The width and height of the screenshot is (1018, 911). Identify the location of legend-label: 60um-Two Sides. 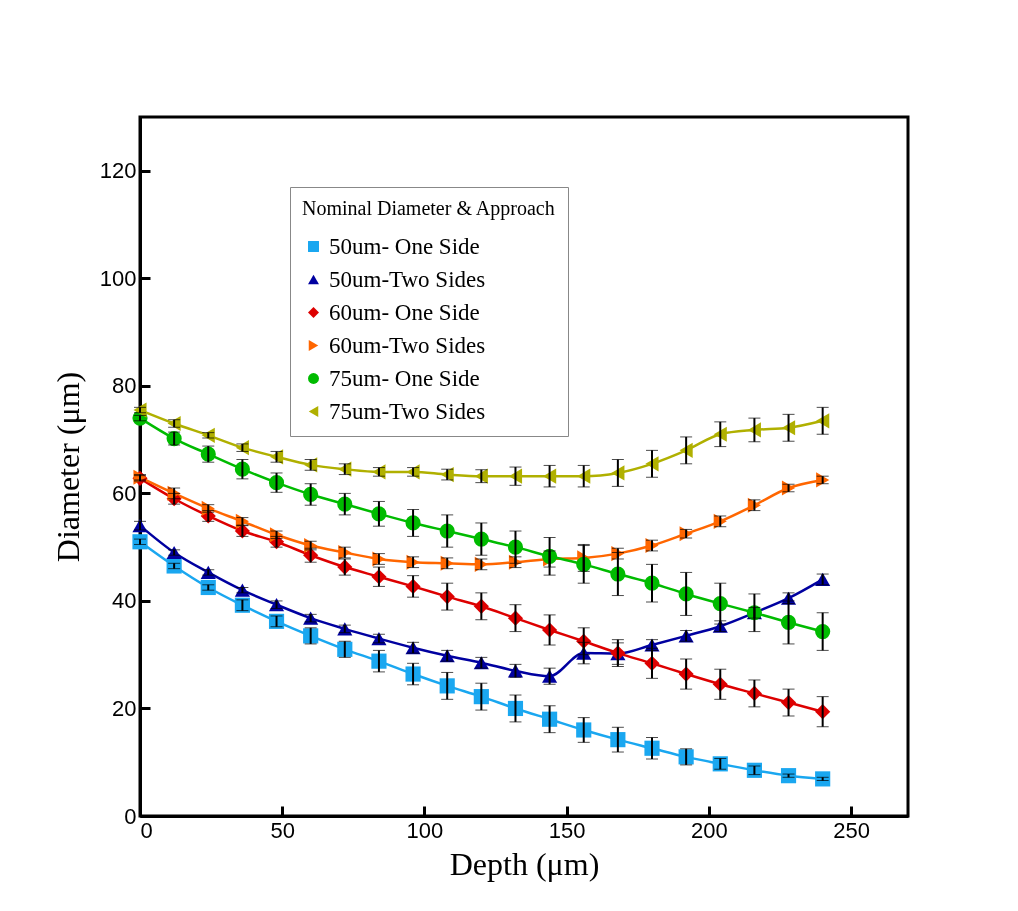
(407, 345).